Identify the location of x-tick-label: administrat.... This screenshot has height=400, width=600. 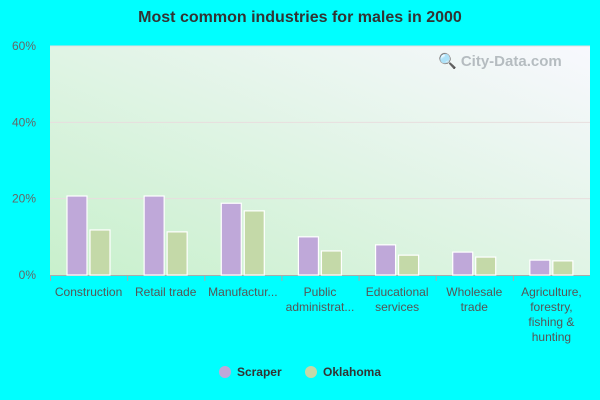
(320, 307).